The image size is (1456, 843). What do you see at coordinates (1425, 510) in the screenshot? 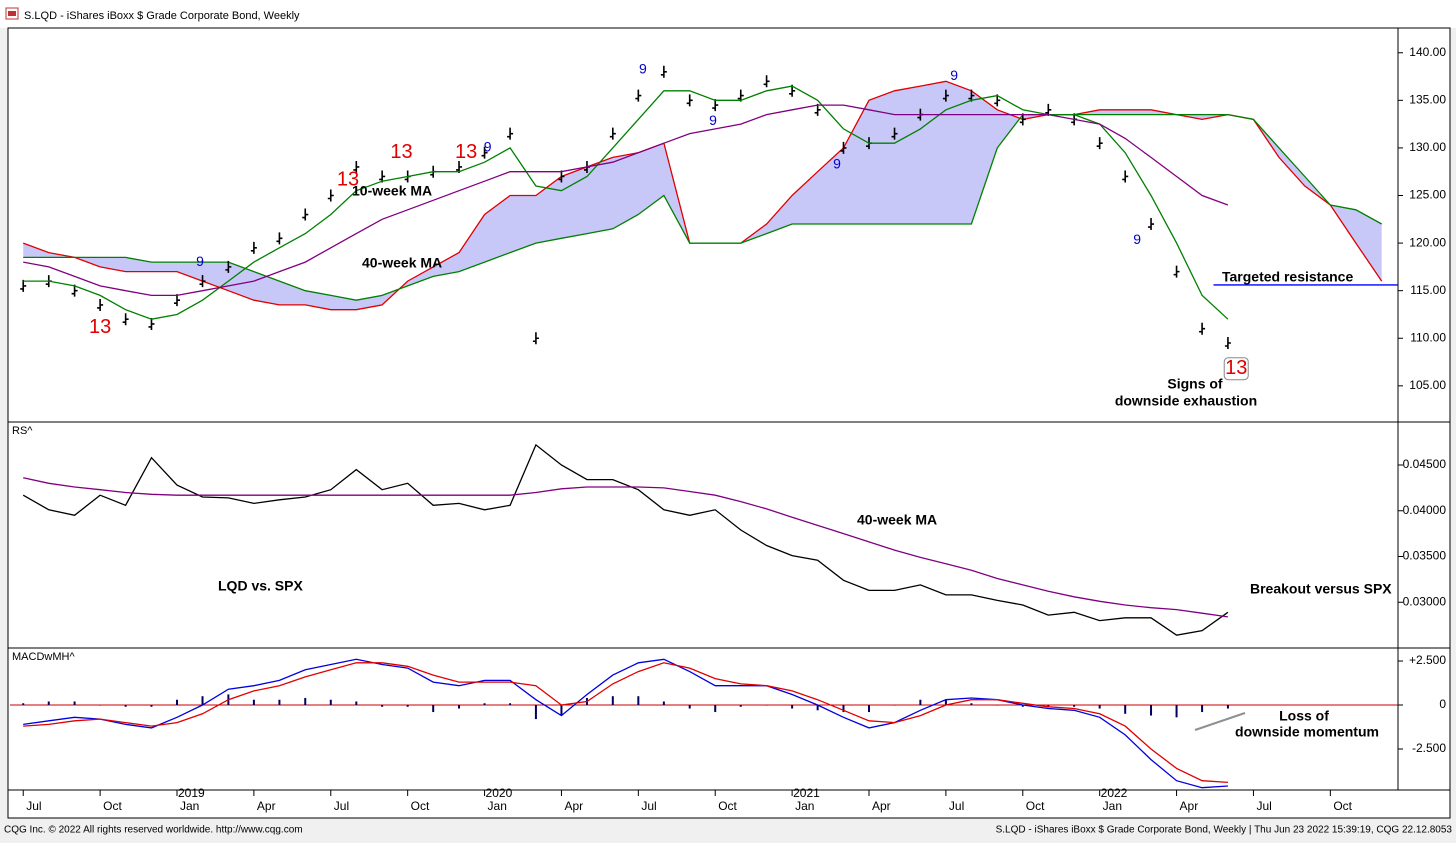
I see `y-tick-label: 0.04000` at bounding box center [1425, 510].